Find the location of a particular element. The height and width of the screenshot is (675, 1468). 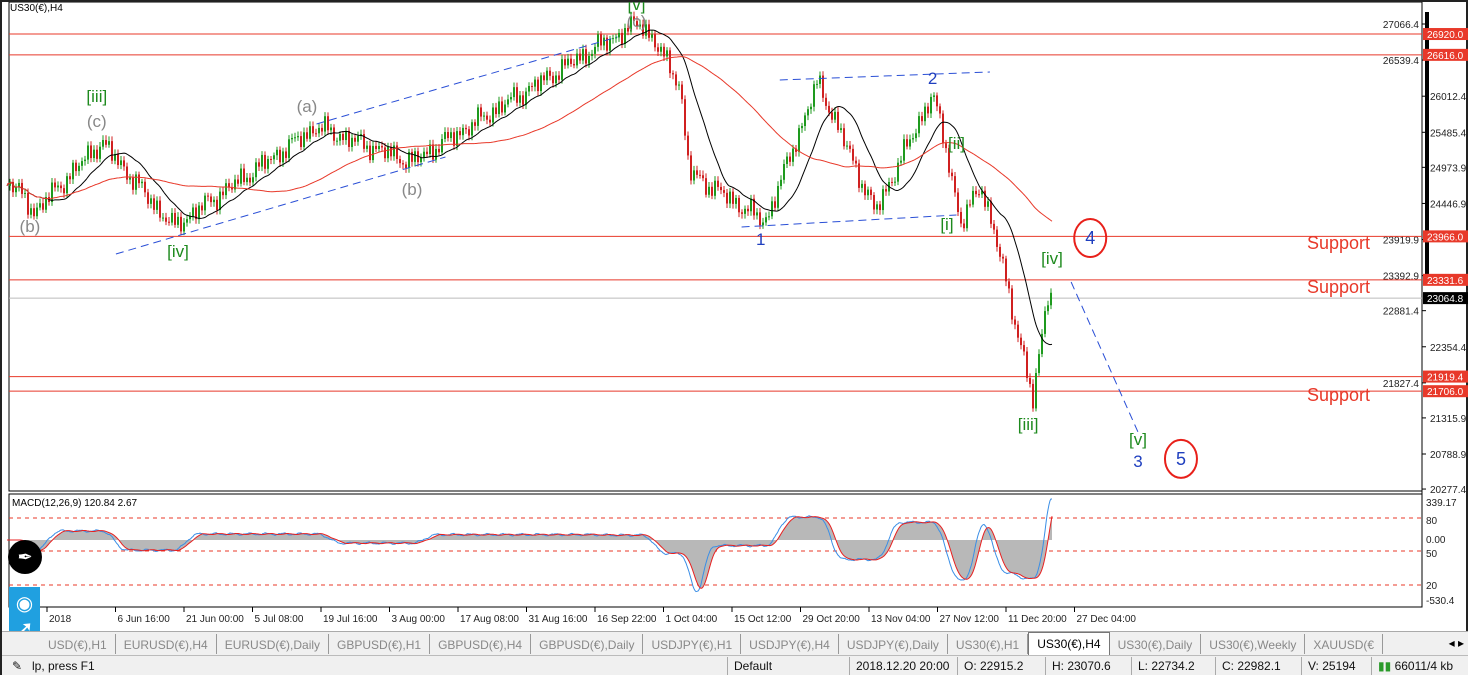

tab-us30-h1: US30(€),H1 is located at coordinates (988, 644).